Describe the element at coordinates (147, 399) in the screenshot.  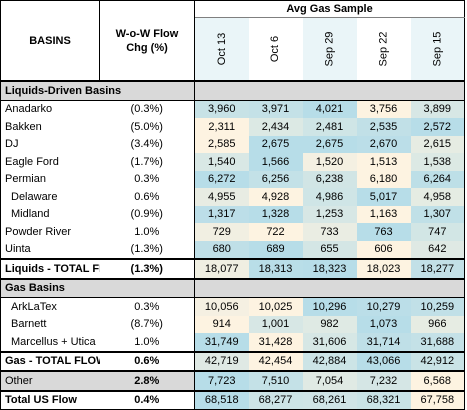
I see `wow-change: 0.4%` at that location.